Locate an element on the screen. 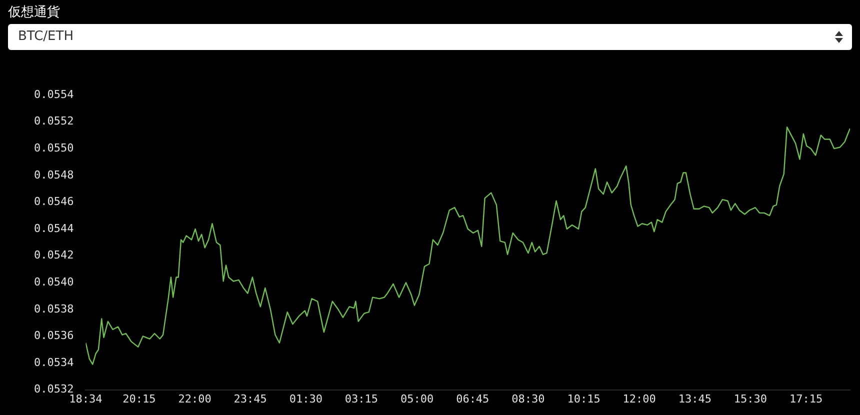 Image resolution: width=860 pixels, height=415 pixels. x-tick-label: 15:30 is located at coordinates (751, 399).